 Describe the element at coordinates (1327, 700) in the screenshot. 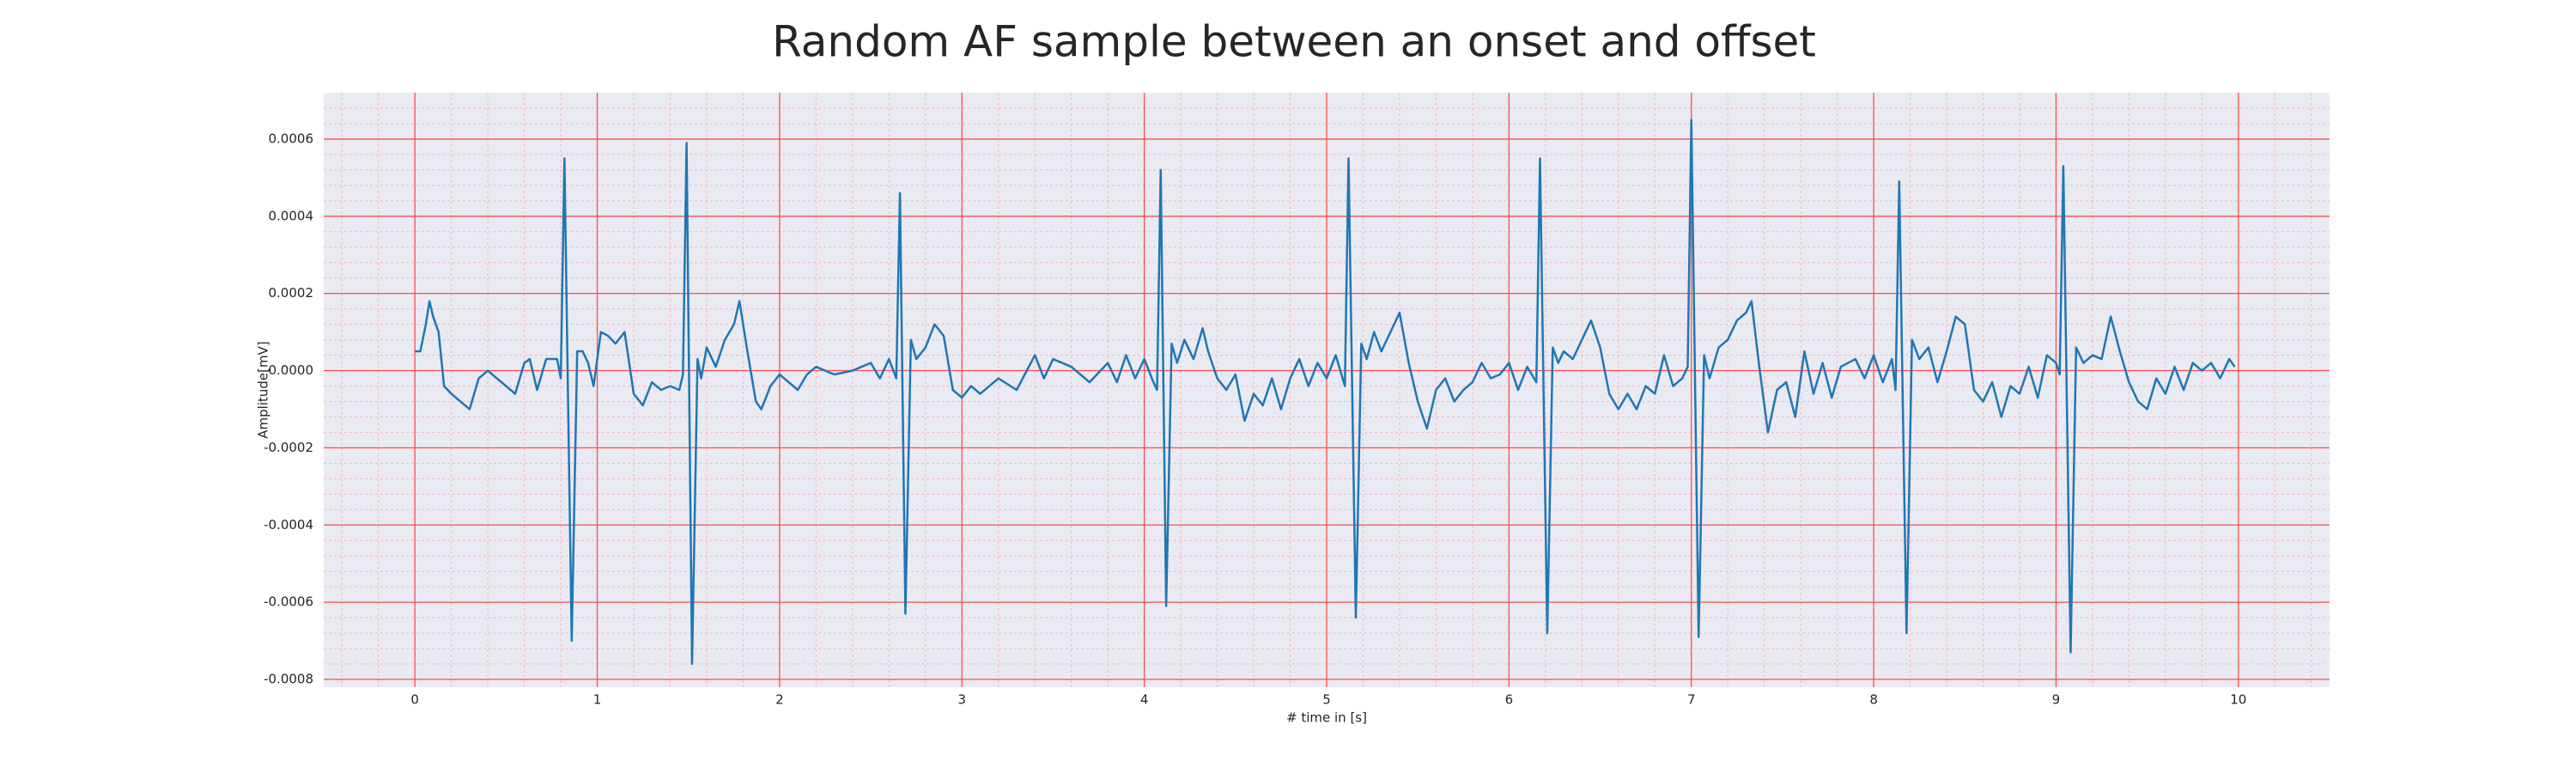

I see `x-tick-label: 5` at that location.